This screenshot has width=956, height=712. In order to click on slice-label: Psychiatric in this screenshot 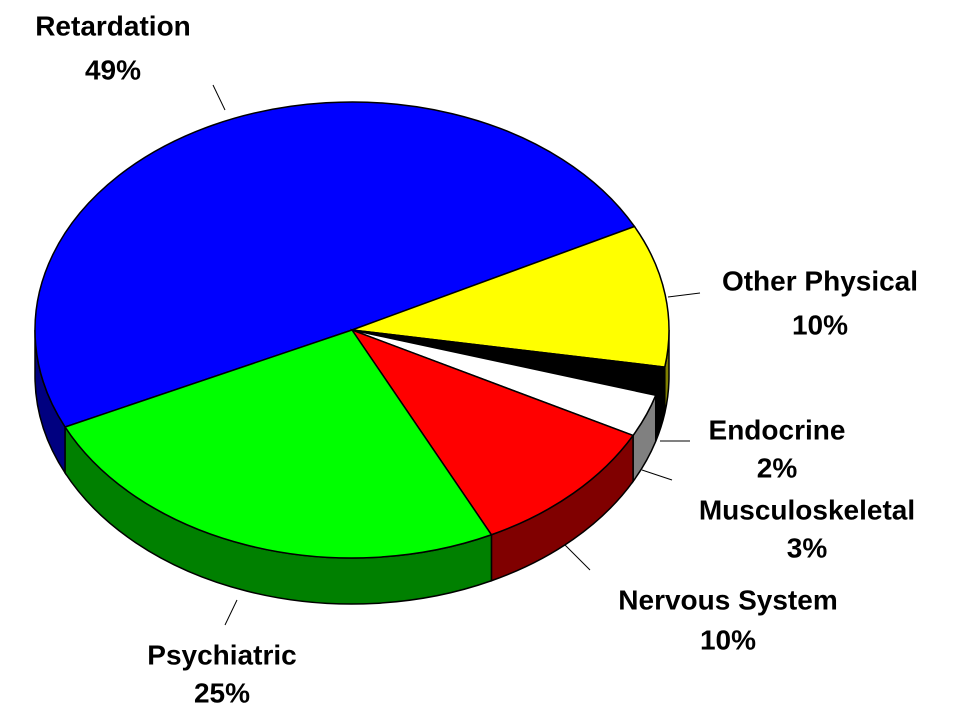, I will do `click(221, 654)`.